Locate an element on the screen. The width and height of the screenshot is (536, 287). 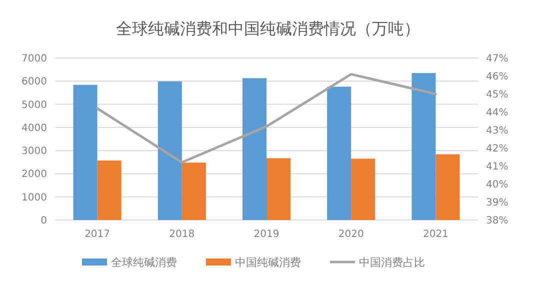
y2-tick-label: 40% is located at coordinates (497, 185).